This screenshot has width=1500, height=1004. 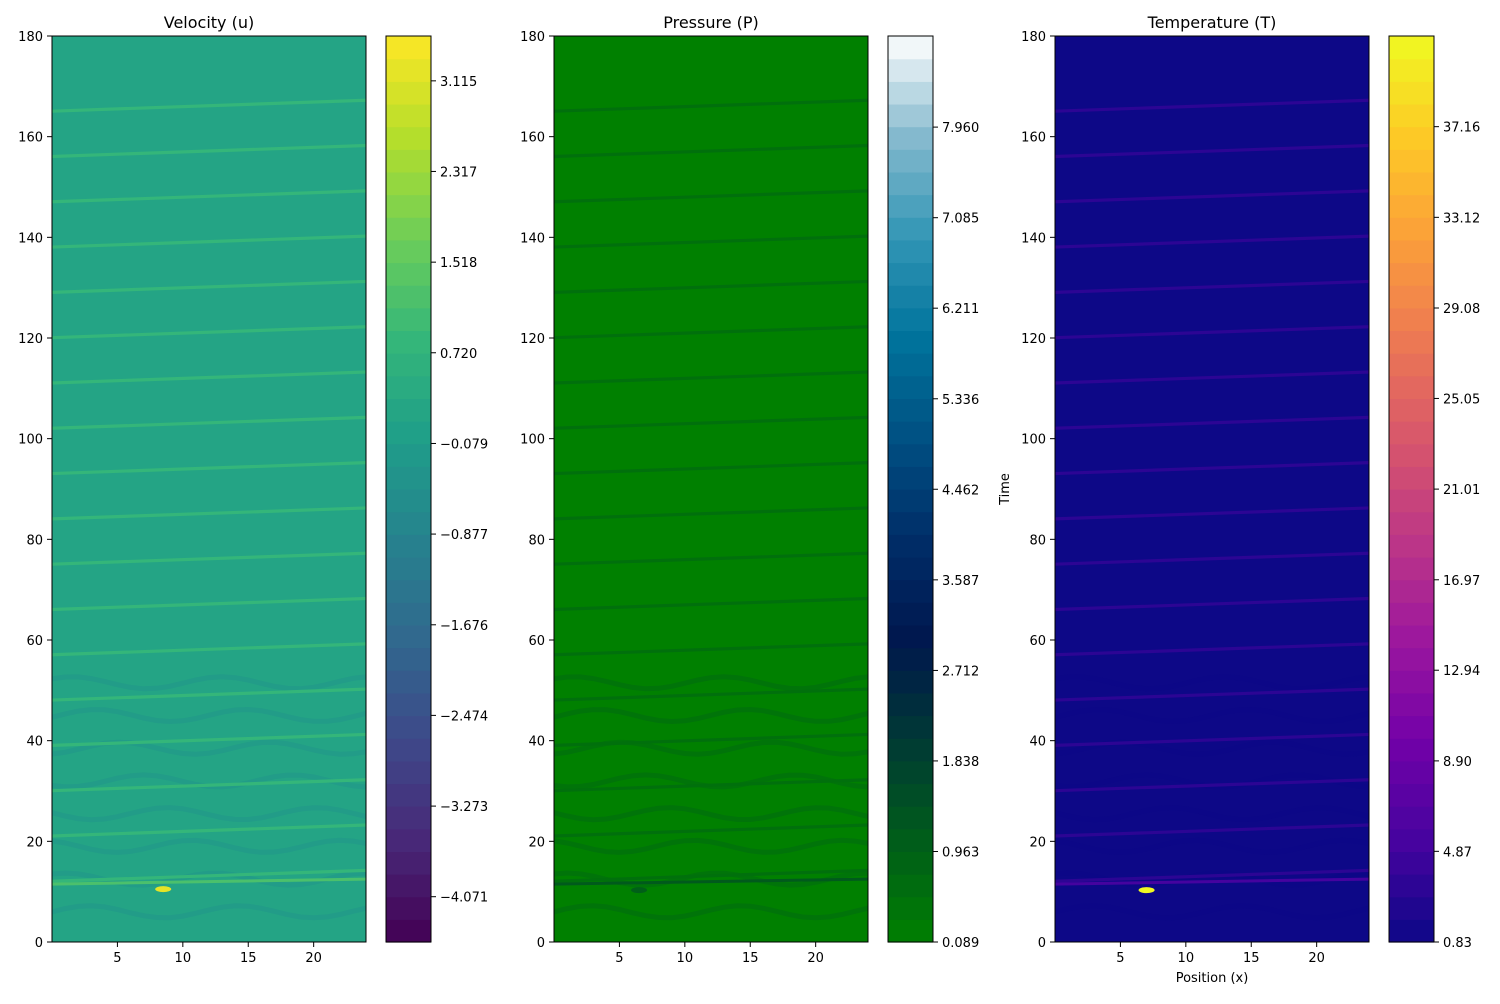 What do you see at coordinates (711, 22) in the screenshot?
I see `chart-title: Pressure (P)` at bounding box center [711, 22].